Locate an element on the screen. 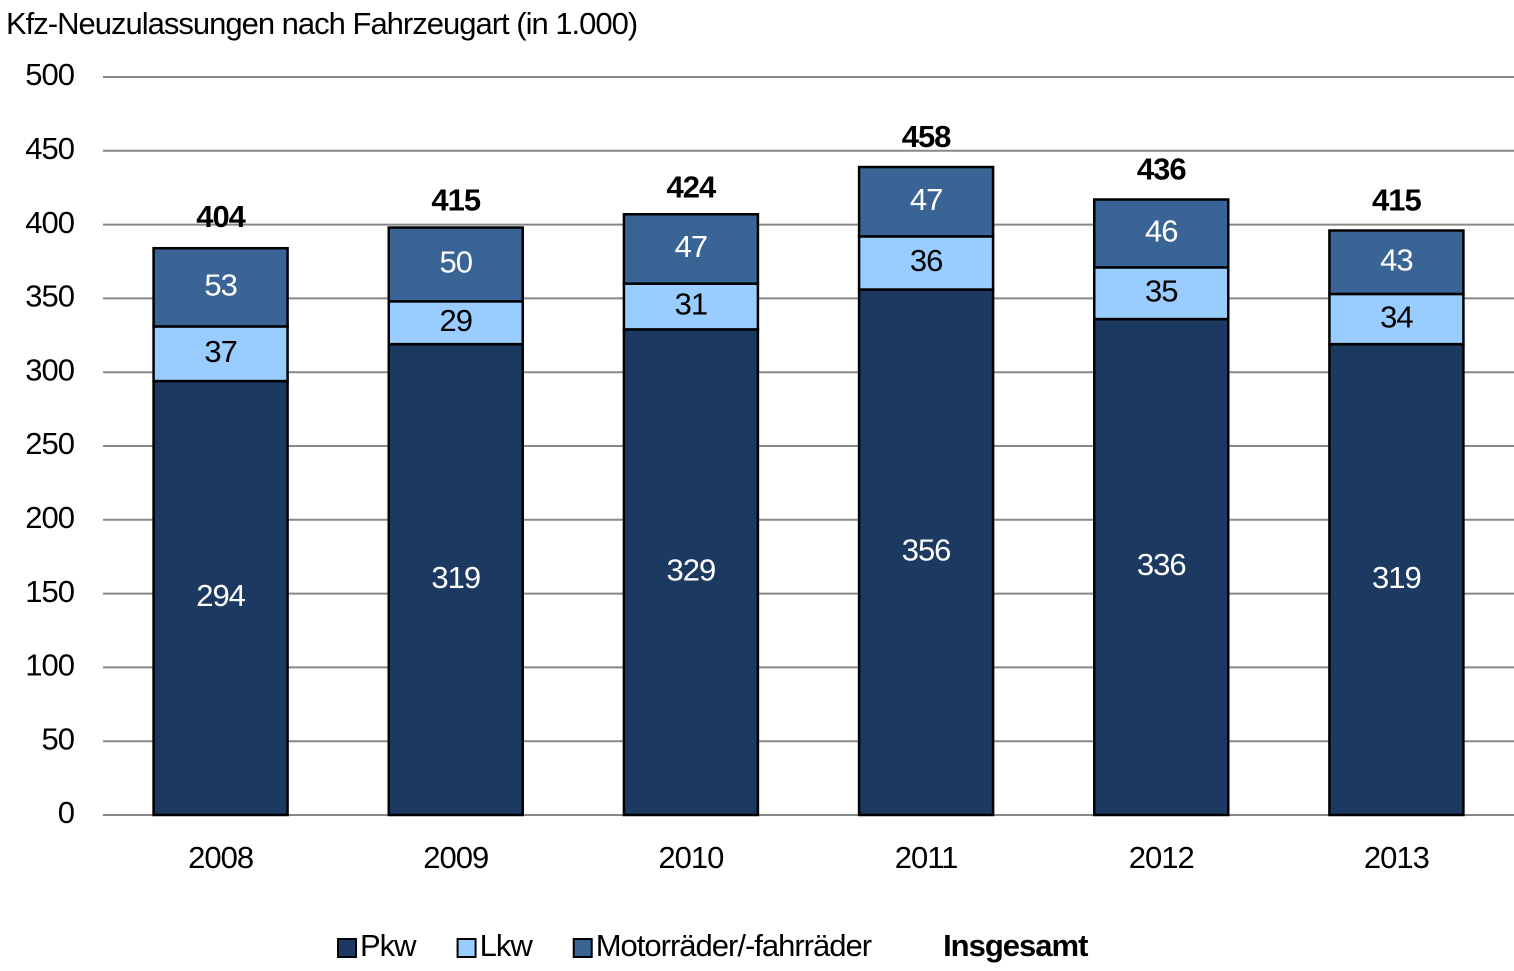  data-label: 53 is located at coordinates (220, 285).